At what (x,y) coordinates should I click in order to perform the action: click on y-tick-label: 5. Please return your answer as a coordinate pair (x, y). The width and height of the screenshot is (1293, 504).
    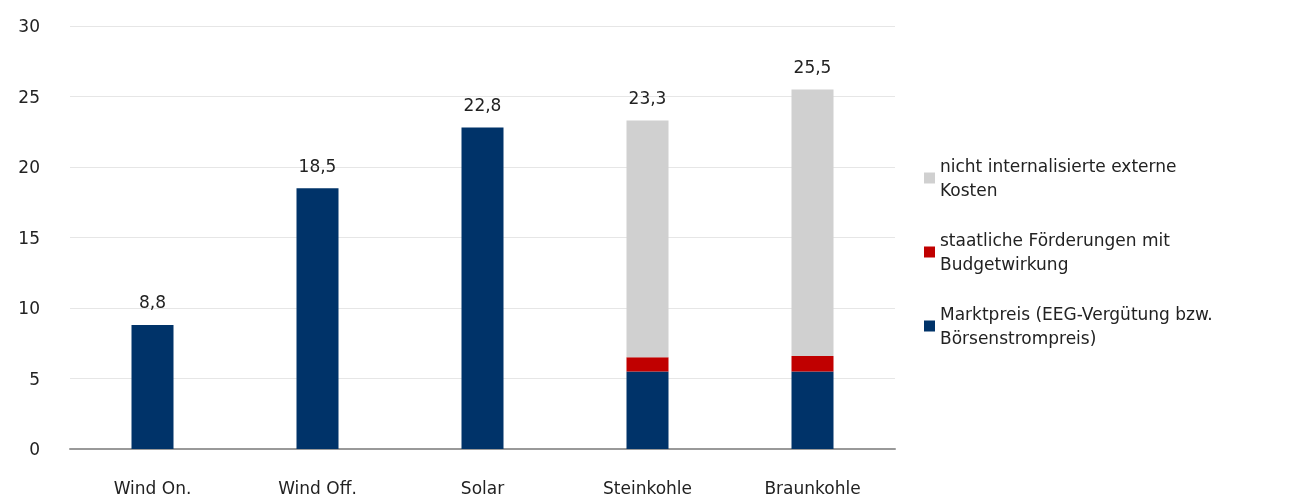
    Looking at the image, I should click on (34, 378).